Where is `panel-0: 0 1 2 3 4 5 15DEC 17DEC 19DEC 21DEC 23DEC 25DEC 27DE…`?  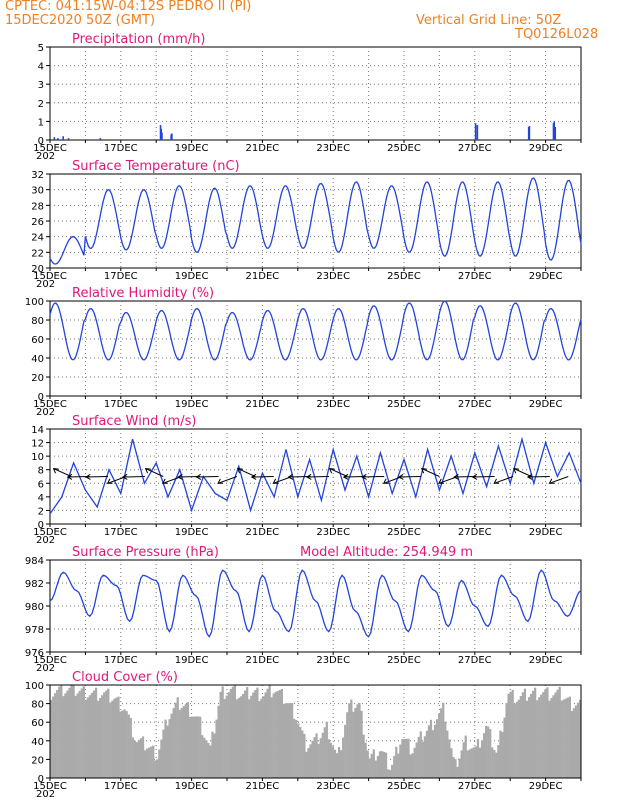
panel-0: 0 1 2 3 4 5 15DEC 17DEC 19DEC 21DEC 23DEC 25DEC 27DE… is located at coordinates (307, 97).